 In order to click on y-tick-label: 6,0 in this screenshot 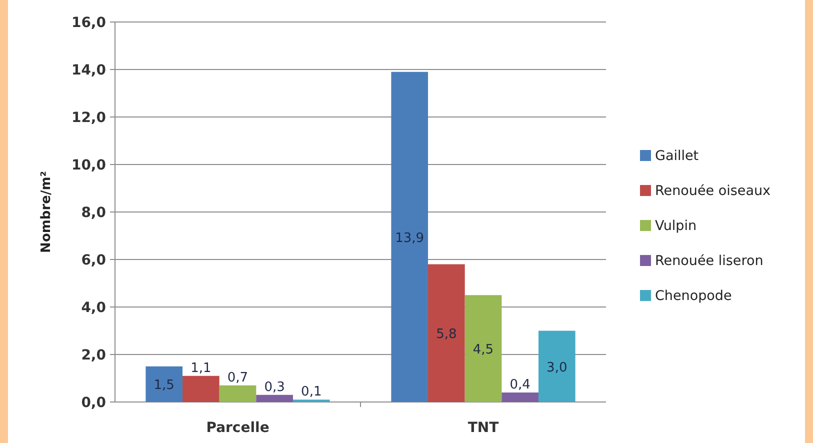, I will do `click(93, 260)`.